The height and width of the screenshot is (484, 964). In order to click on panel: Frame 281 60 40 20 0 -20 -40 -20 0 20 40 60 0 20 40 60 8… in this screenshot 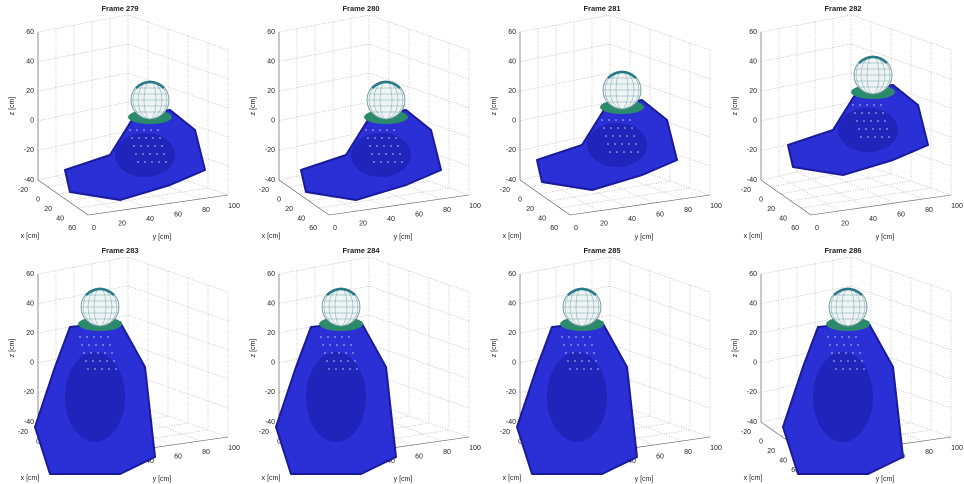, I will do `click(606, 122)`.